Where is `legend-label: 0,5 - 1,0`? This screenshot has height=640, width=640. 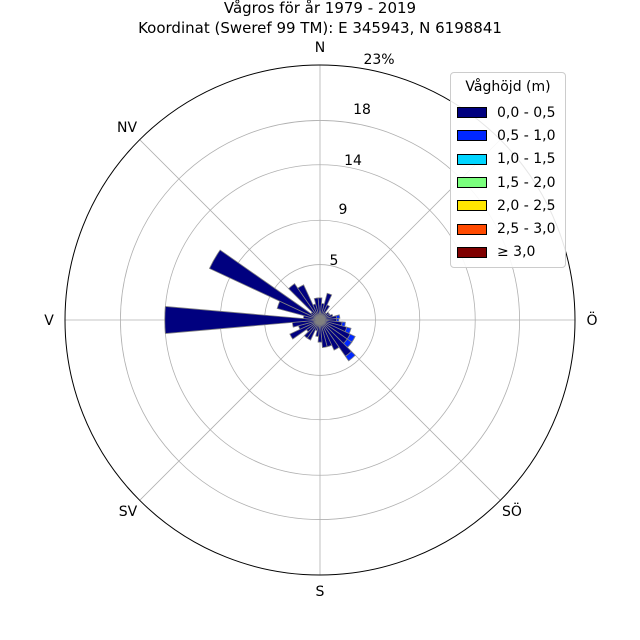 legend-label: 0,5 - 1,0 is located at coordinates (526, 135).